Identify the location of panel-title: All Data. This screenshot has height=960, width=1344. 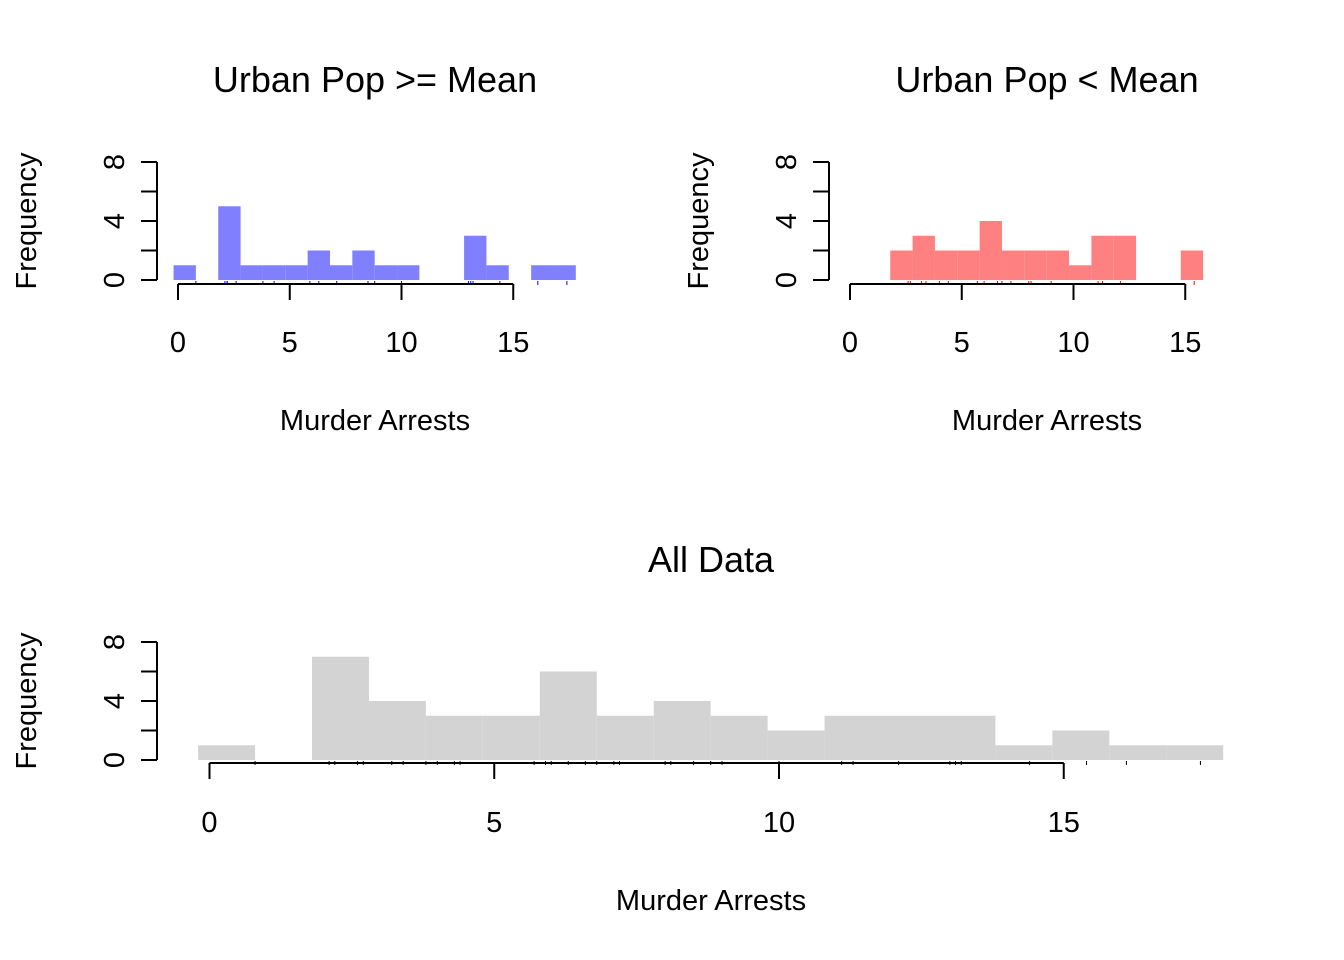
(711, 559).